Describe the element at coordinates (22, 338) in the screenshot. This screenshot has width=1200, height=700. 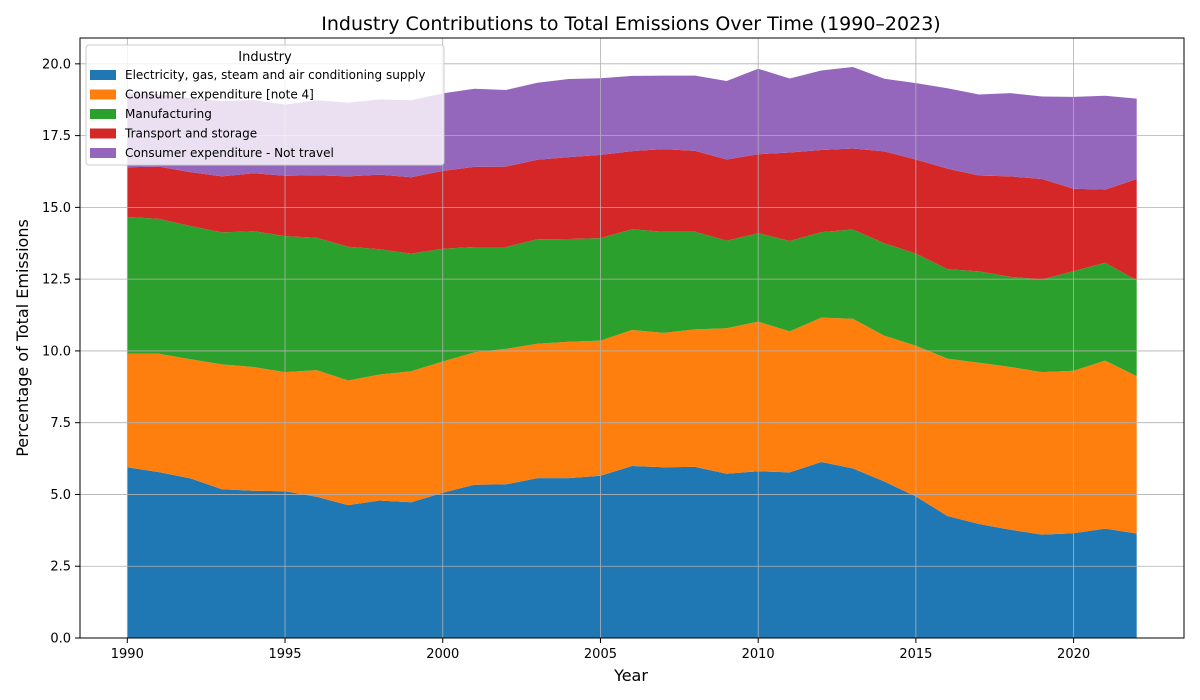
I see `y-axis-title: Percentage of Total Emissions` at that location.